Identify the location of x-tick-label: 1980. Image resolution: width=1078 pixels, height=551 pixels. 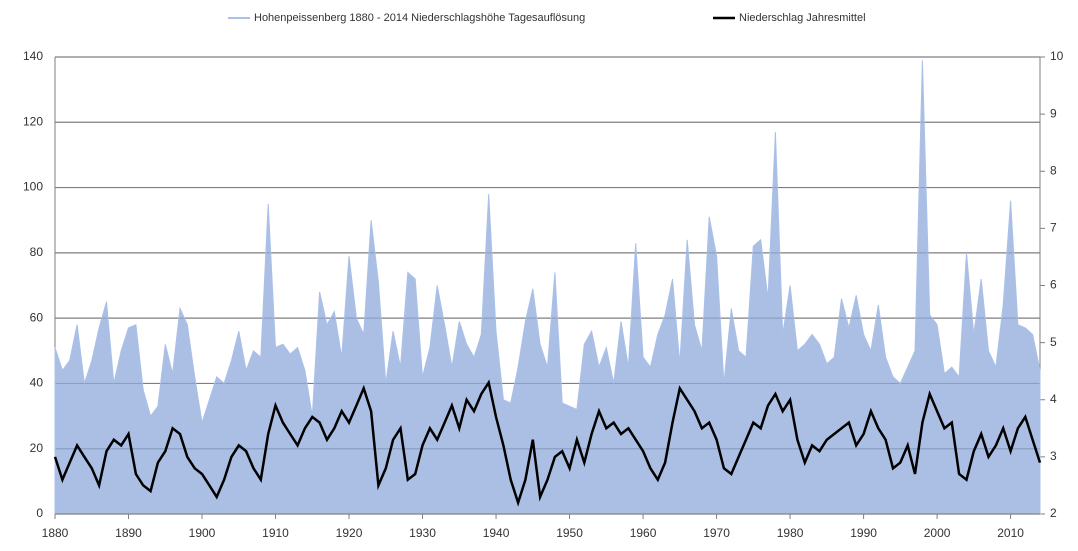
(790, 533).